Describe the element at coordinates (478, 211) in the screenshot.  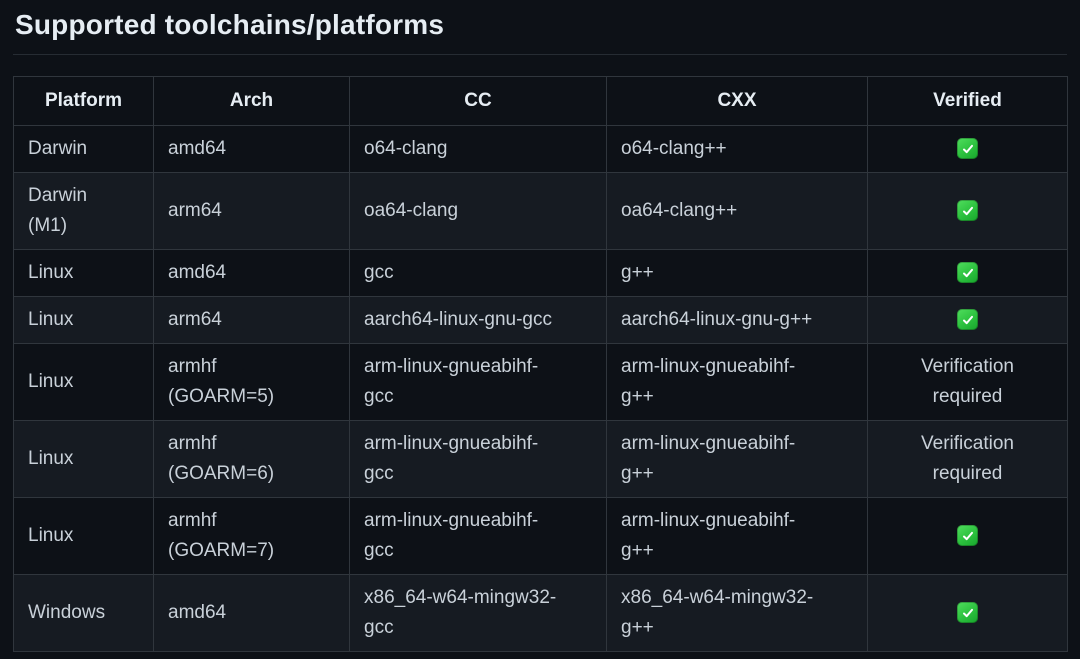
I see `cc-cell: oa64-clang` at that location.